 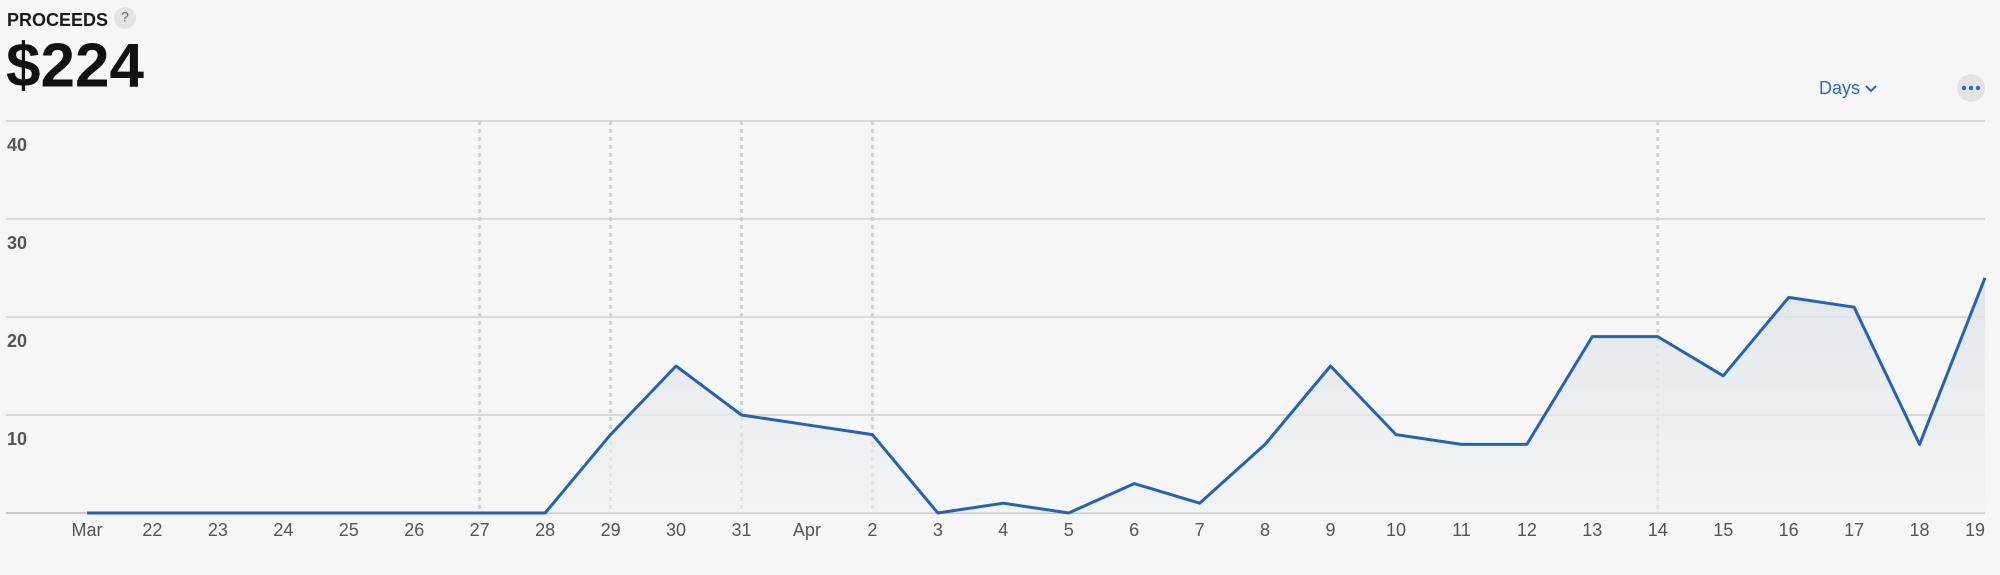 I want to click on x-tick-label: 3, so click(x=938, y=530).